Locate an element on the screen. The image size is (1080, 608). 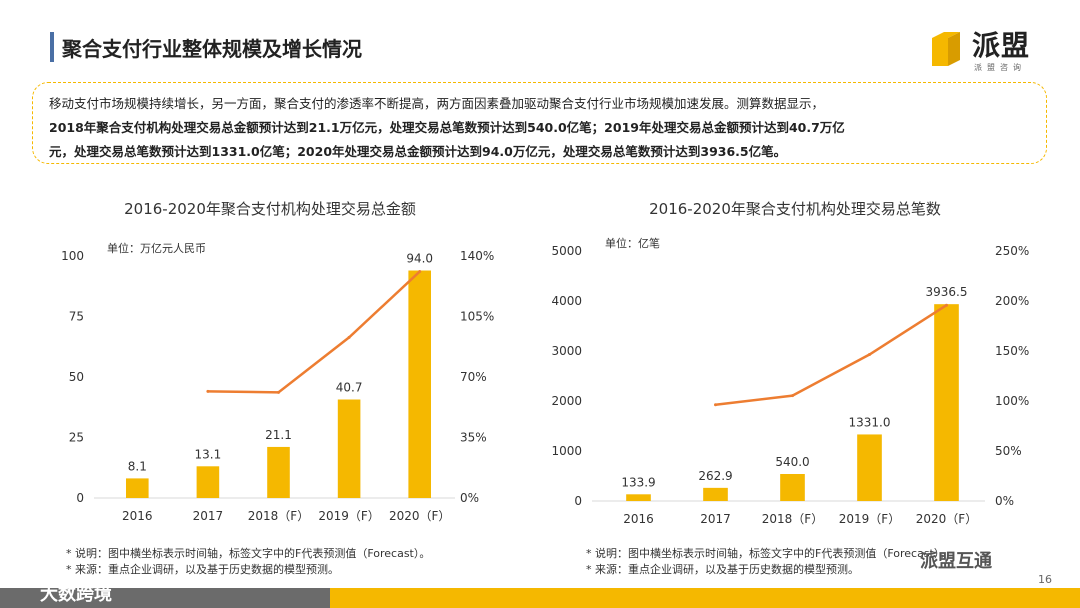
page-number: 16 is located at coordinates (1045, 579).